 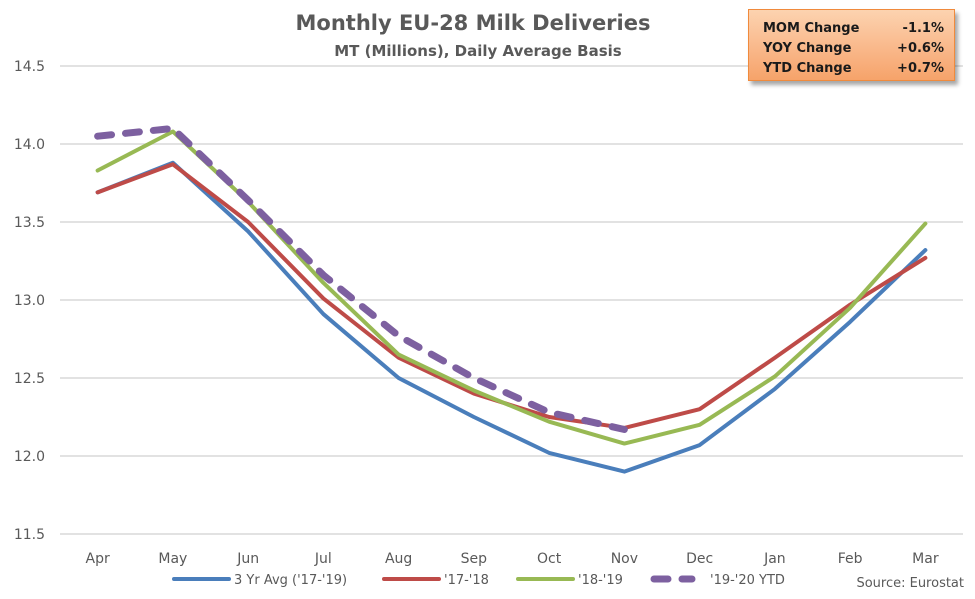 What do you see at coordinates (699, 559) in the screenshot?
I see `x-tick-label: Dec` at bounding box center [699, 559].